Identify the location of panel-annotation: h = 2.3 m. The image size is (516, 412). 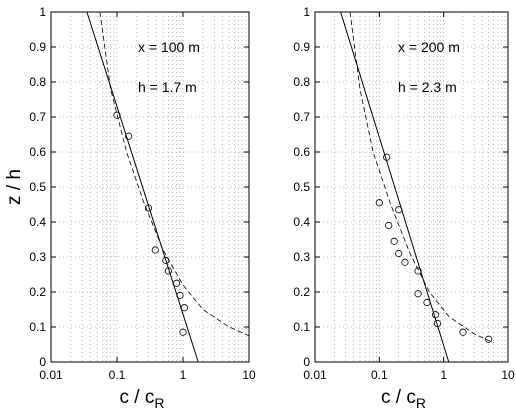
(427, 87).